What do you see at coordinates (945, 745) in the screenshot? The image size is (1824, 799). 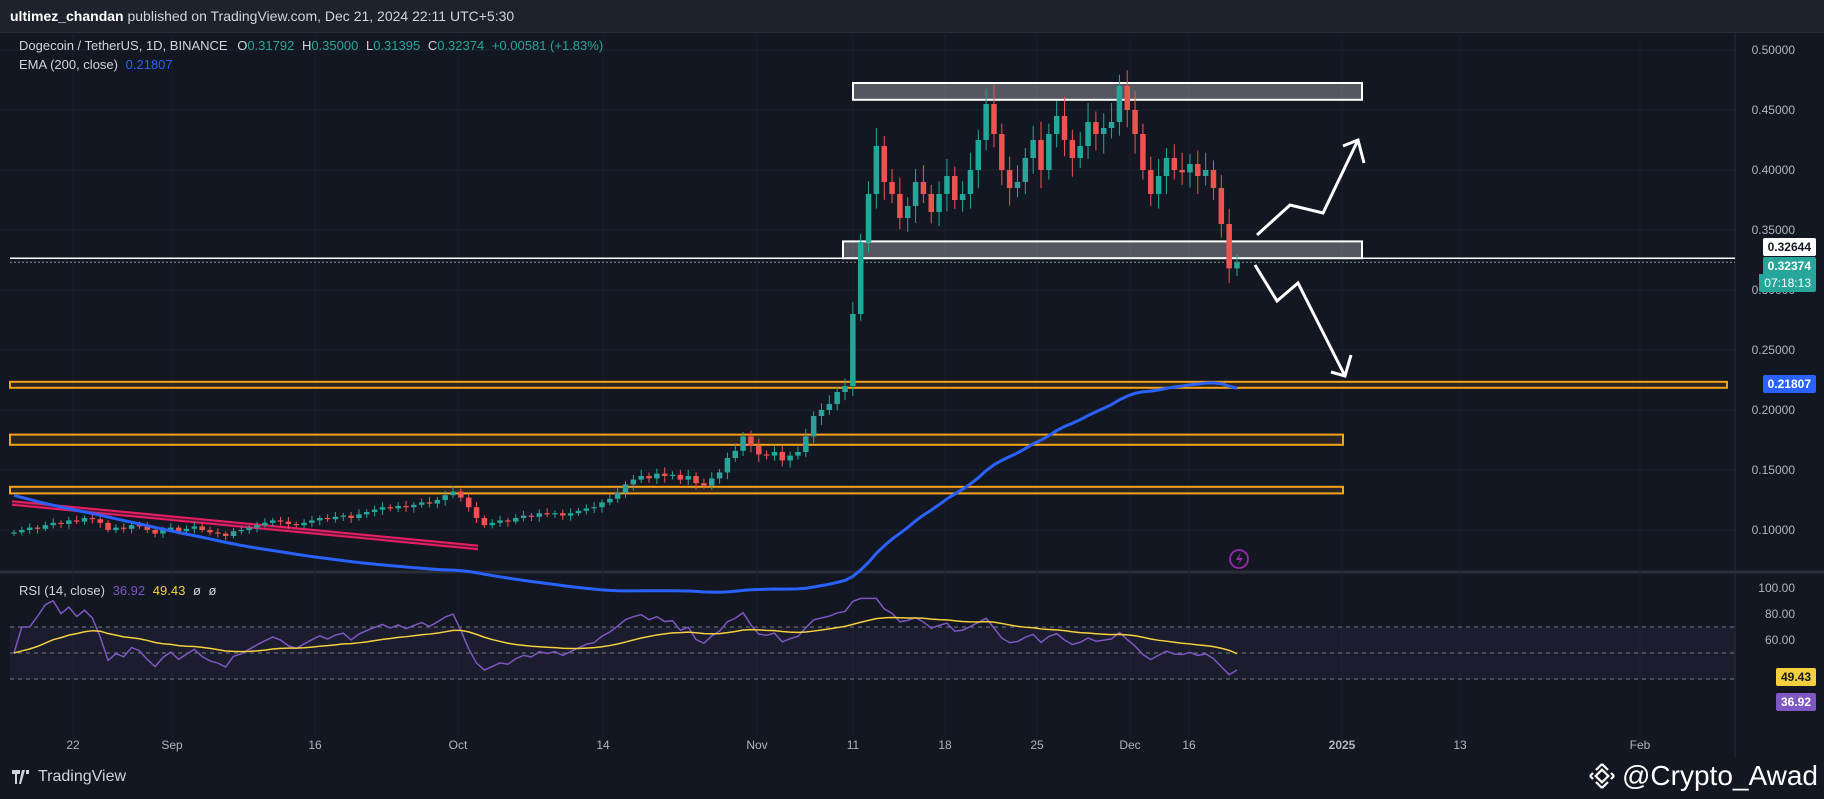 I see `time-axis-tick: 18` at bounding box center [945, 745].